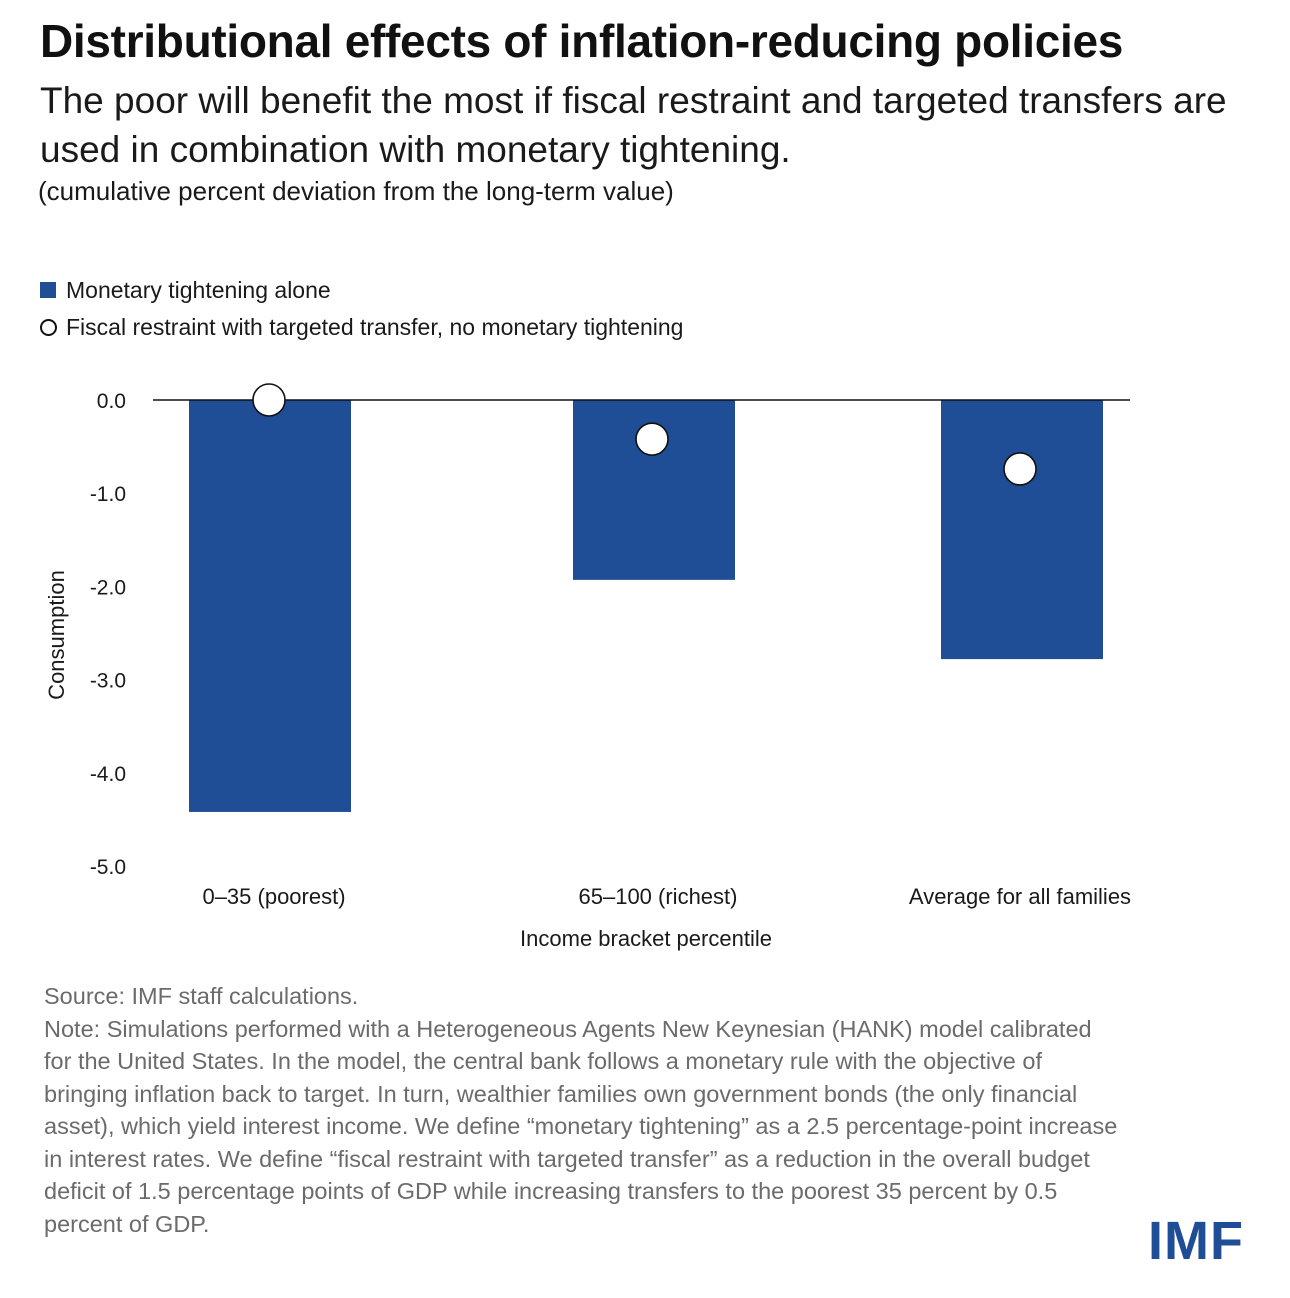  I want to click on x-tick-label: Average for all families, so click(1020, 896).